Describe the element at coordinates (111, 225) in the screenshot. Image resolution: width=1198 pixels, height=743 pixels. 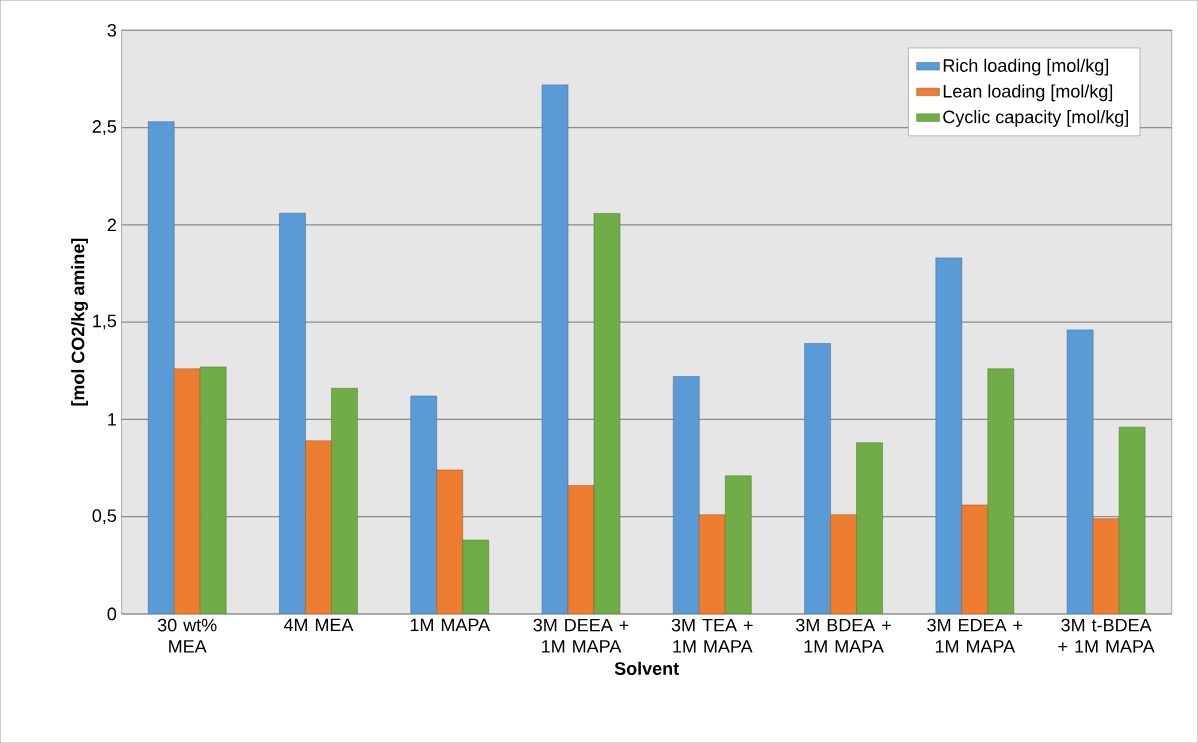
I see `y-tick-label: 2` at that location.